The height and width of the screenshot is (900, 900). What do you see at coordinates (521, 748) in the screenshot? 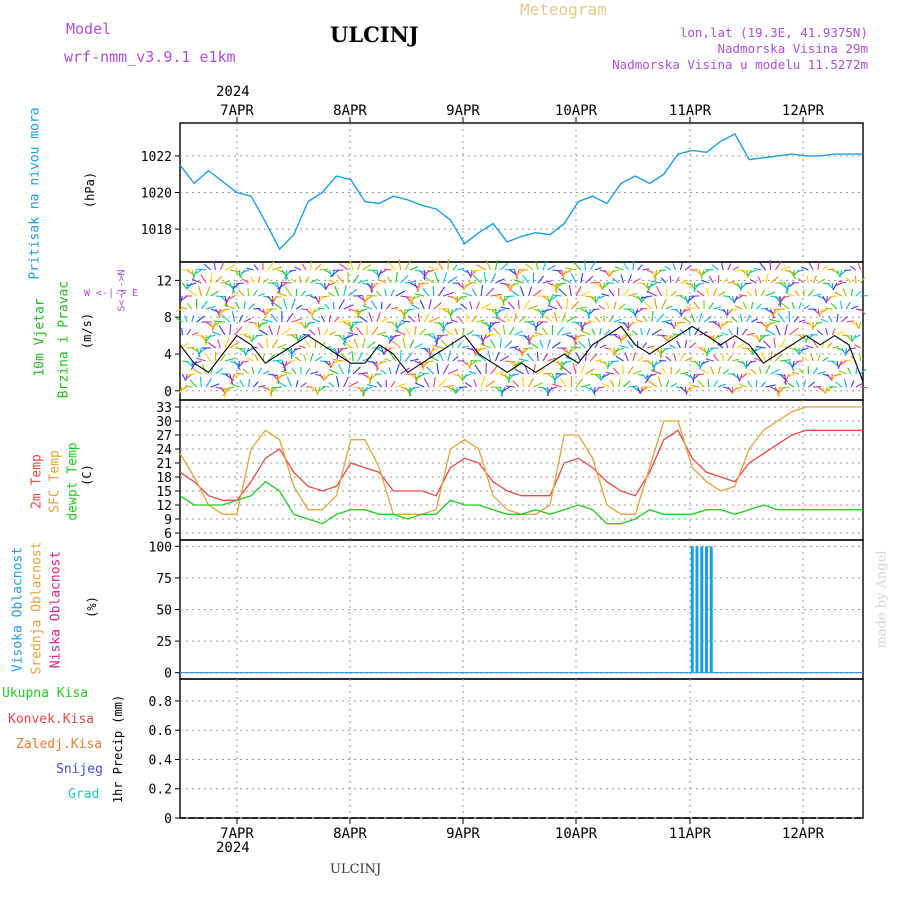
I see `panel-frame` at bounding box center [521, 748].